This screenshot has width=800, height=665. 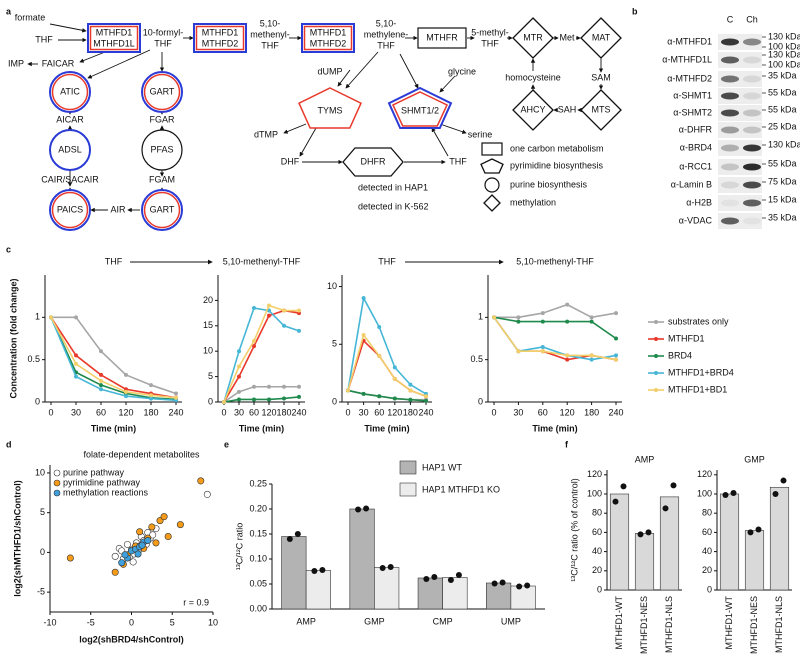 What do you see at coordinates (223, 412) in the screenshot?
I see `x-tick-label: 0` at bounding box center [223, 412].